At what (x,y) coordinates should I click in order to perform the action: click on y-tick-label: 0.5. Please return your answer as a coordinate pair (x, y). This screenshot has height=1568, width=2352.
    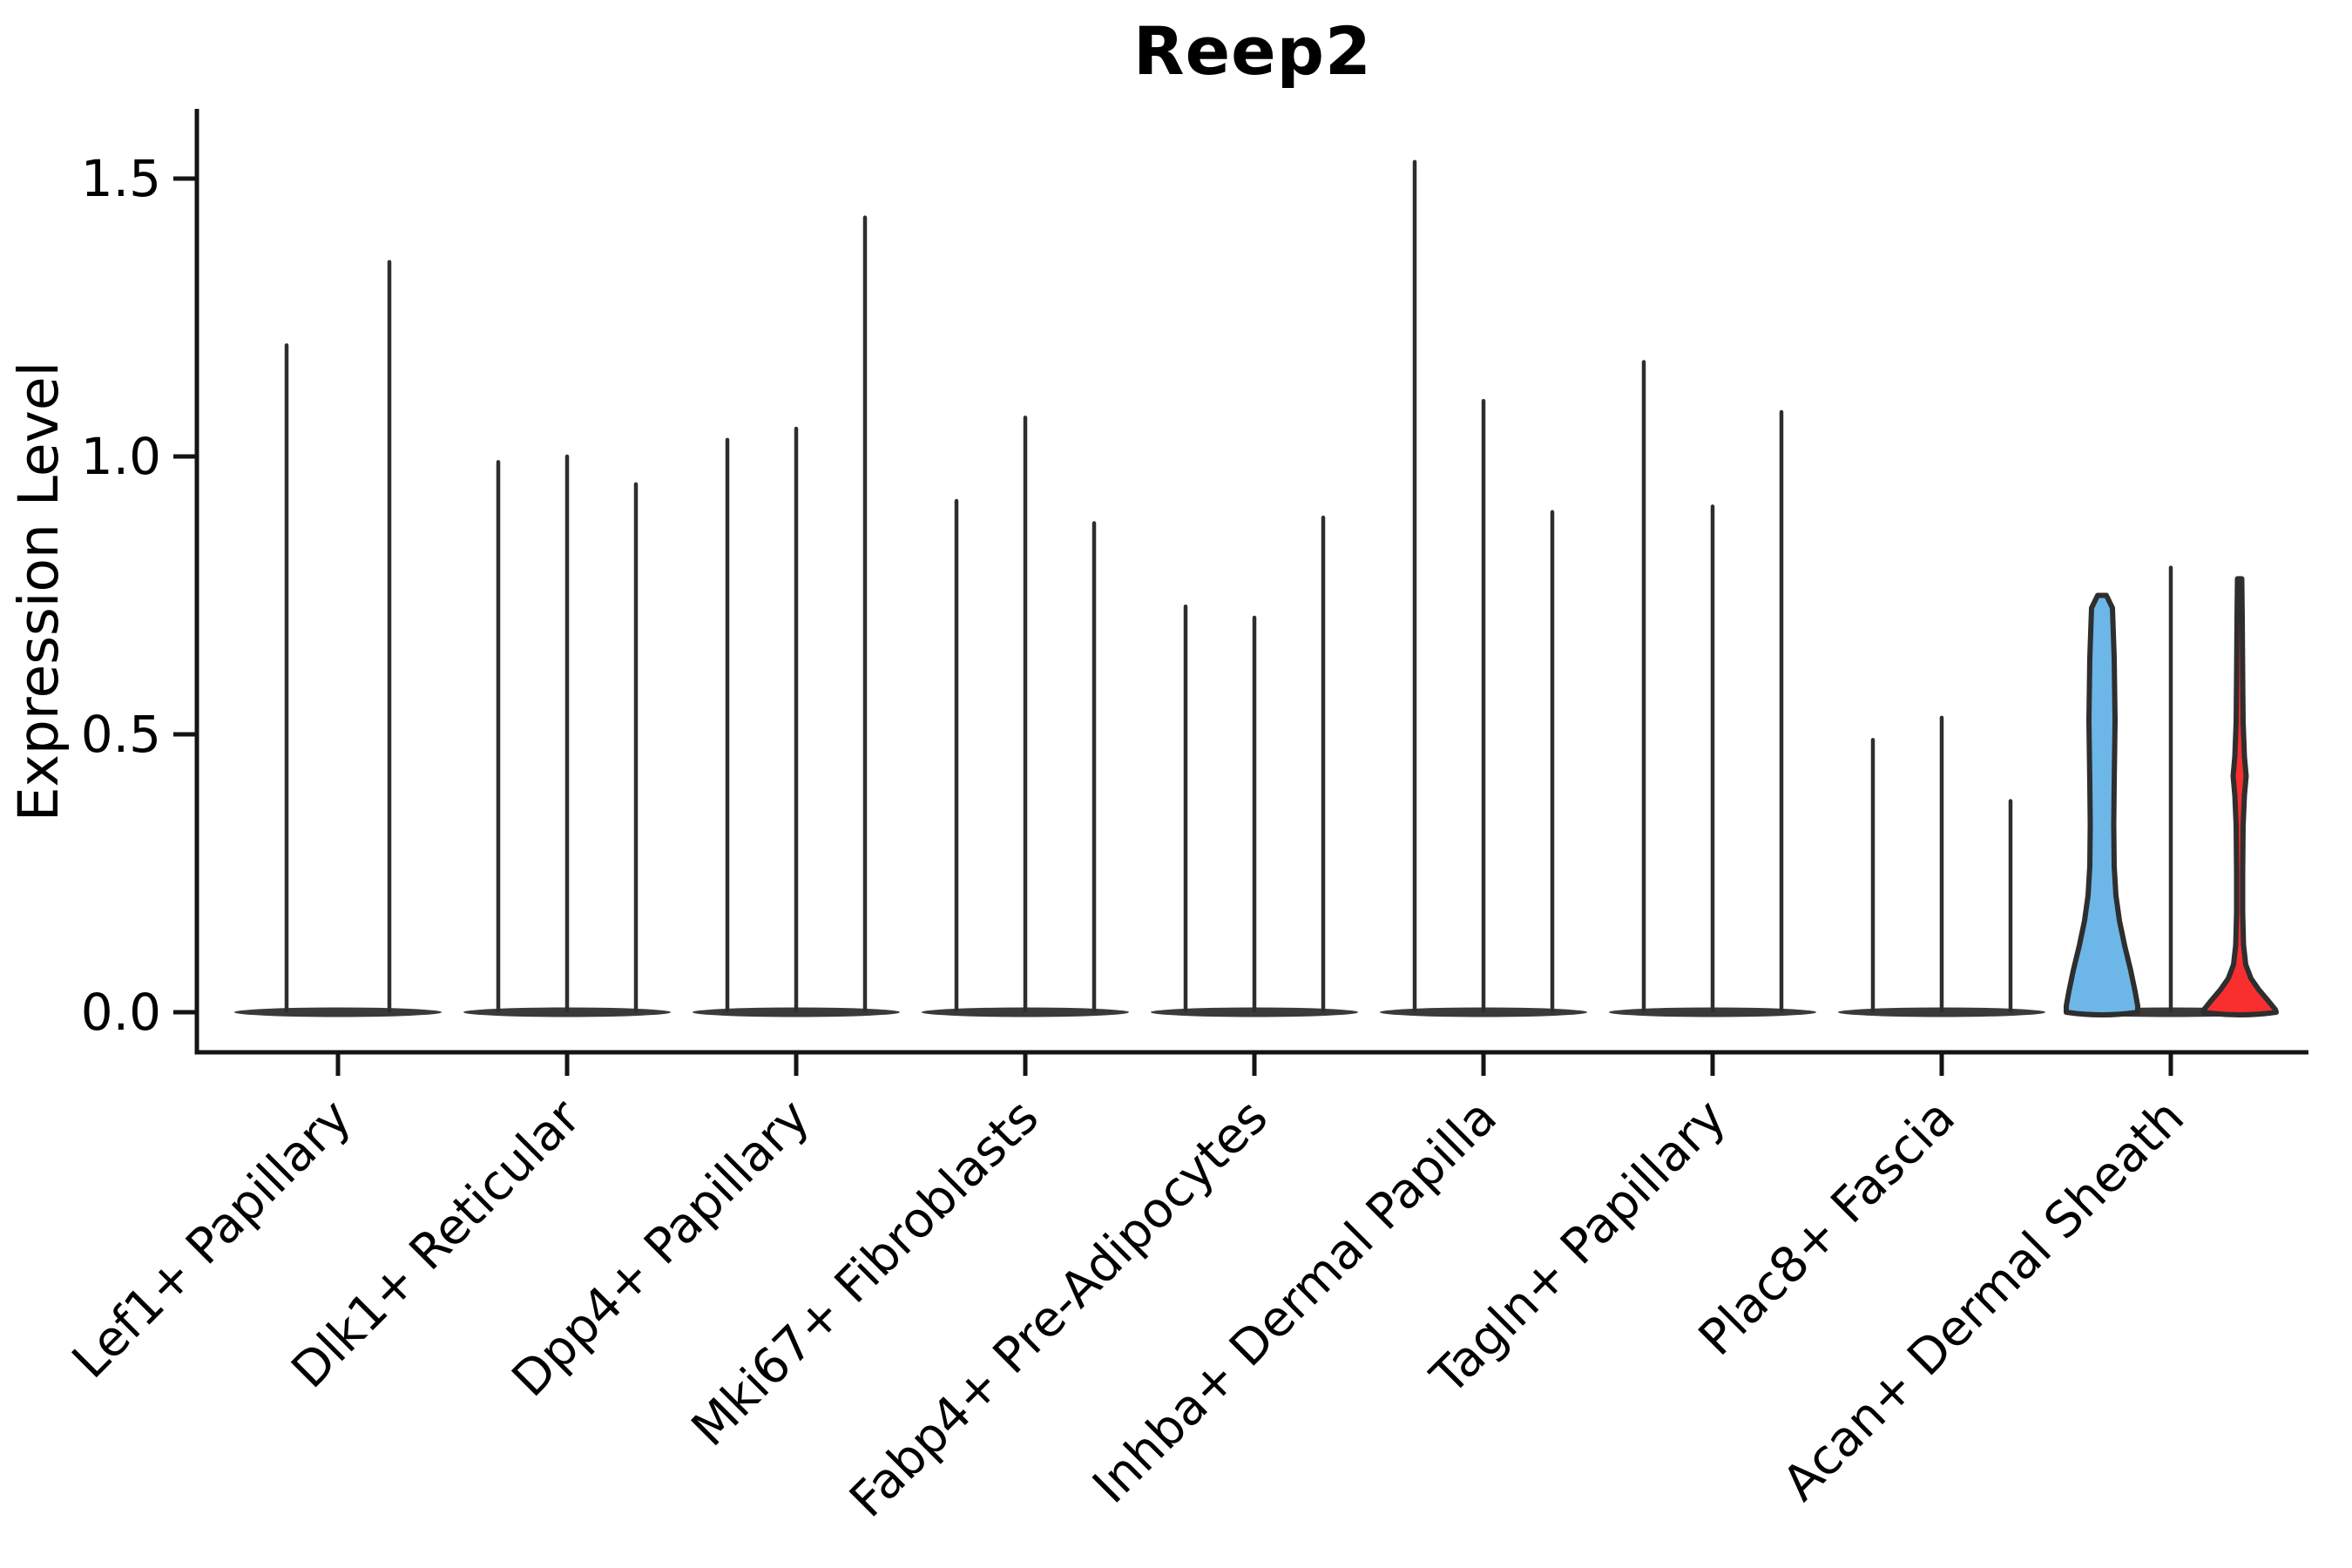
    Looking at the image, I should click on (121, 734).